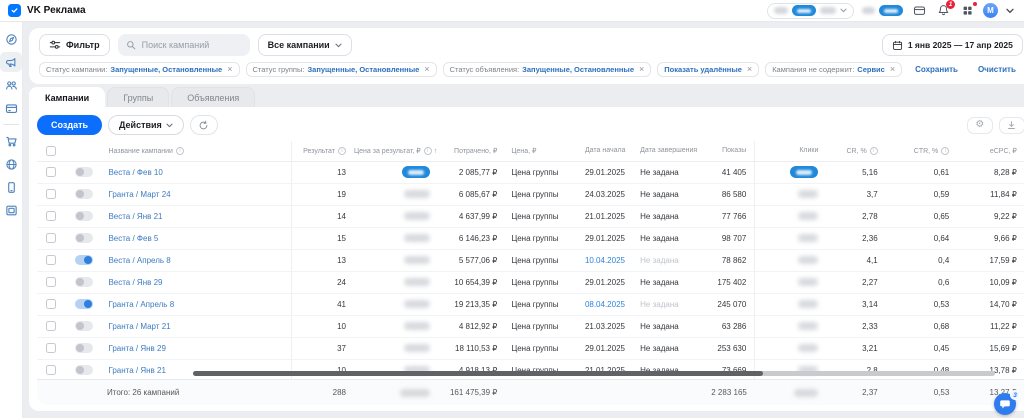 The width and height of the screenshot is (1024, 418). What do you see at coordinates (139, 326) in the screenshot?
I see `campaign-name-link: Гранта / Март 21` at bounding box center [139, 326].